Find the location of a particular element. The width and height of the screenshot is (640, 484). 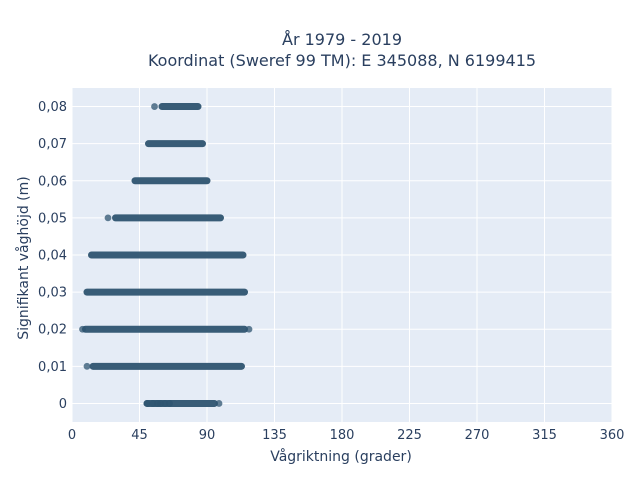

x-tick-labels: 0 45 90 135 180 225 270 315 360 is located at coordinates (346, 435).